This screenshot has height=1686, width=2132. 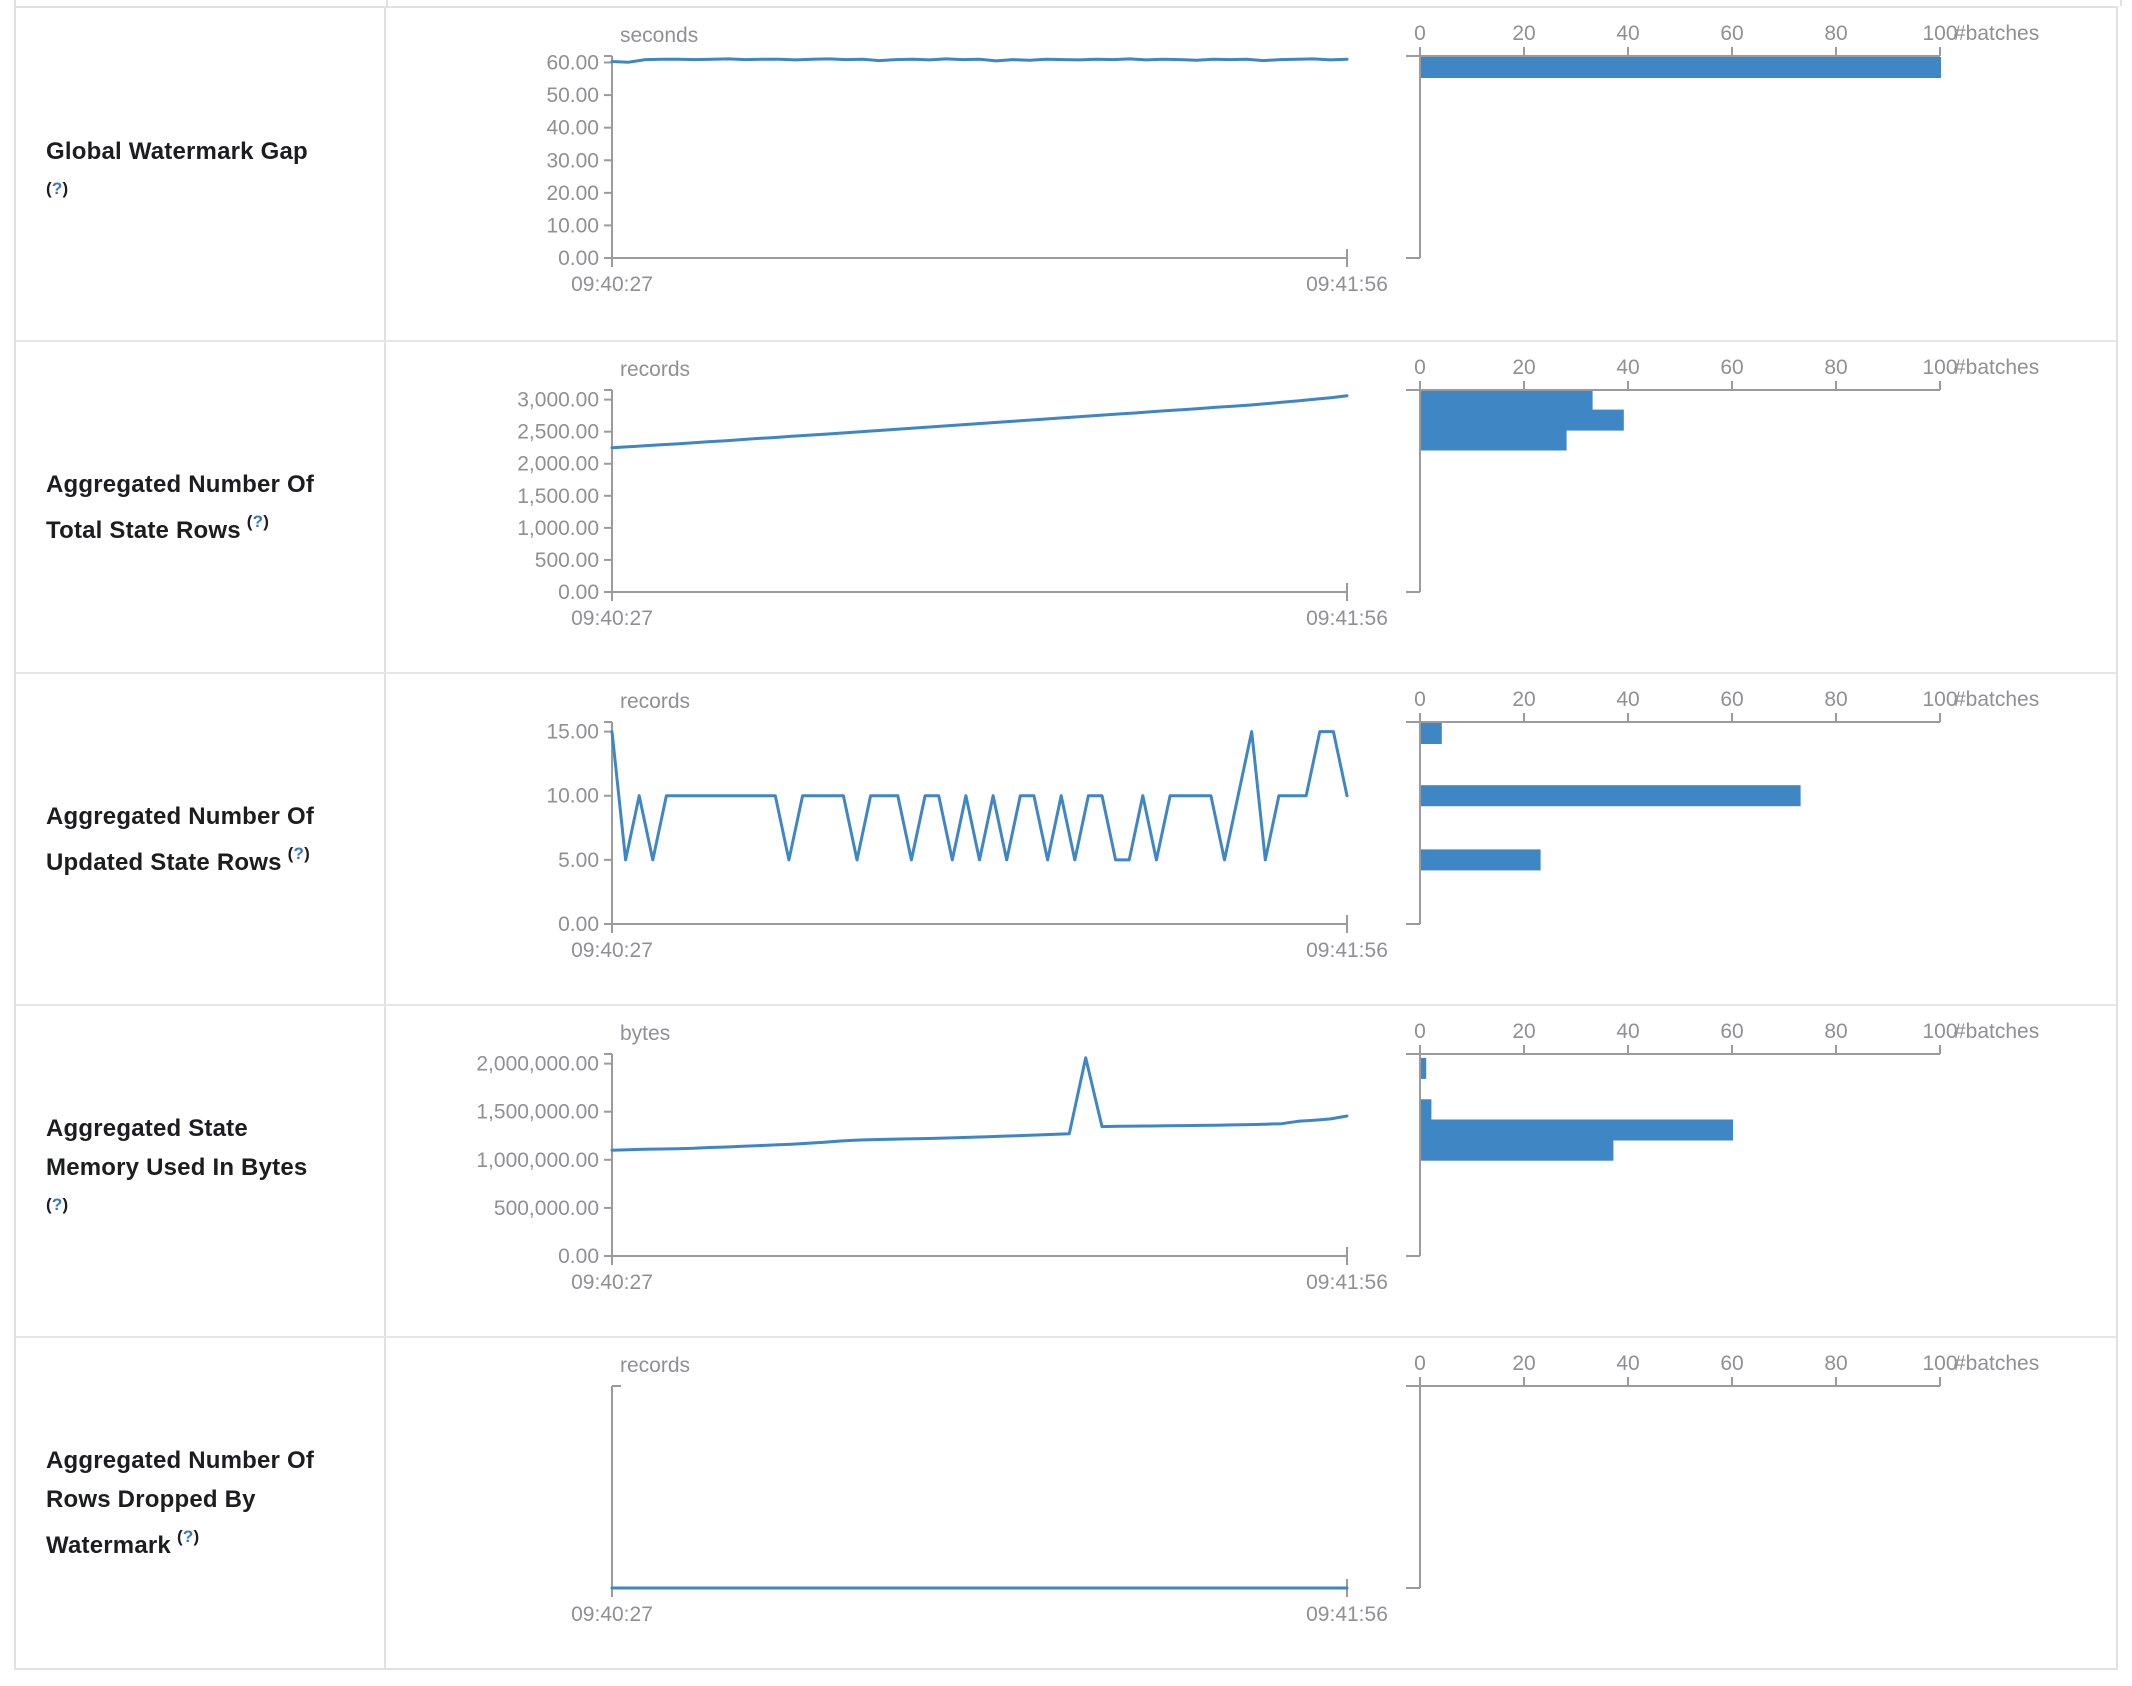 What do you see at coordinates (558, 400) in the screenshot?
I see `y-tick-label: 3,000.00` at bounding box center [558, 400].